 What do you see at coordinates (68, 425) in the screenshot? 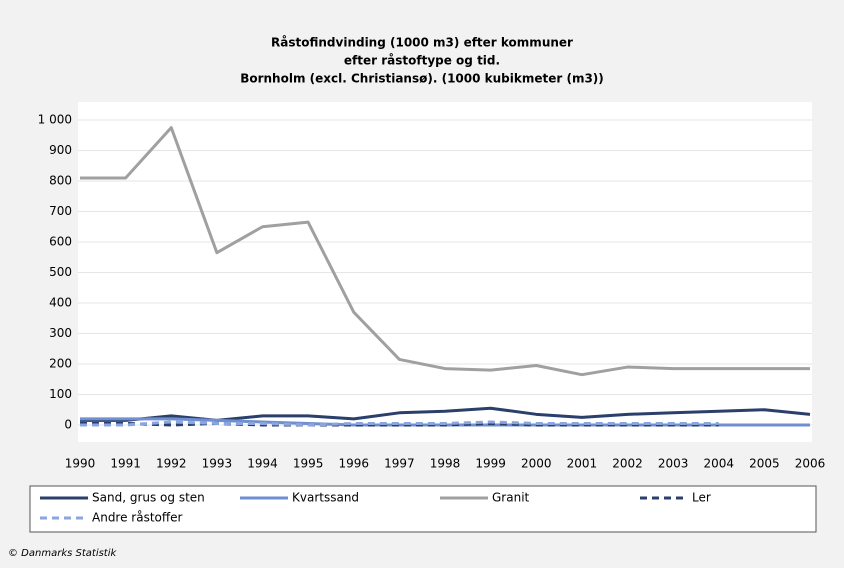
I see `y-tick-label: 0` at bounding box center [68, 425].